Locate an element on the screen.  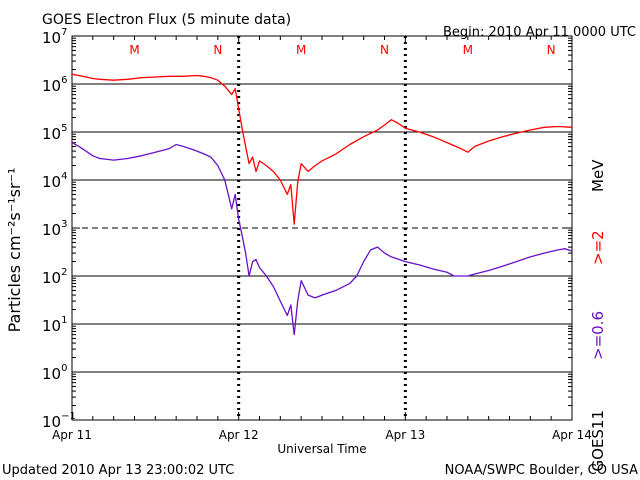
satellite-label: GOES11 is located at coordinates (598, 441).